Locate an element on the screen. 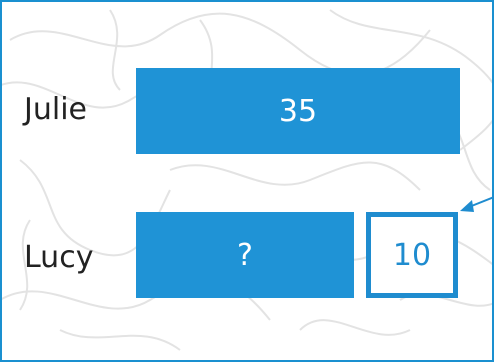 This screenshot has height=362, width=494. bar-julie-value: 35 is located at coordinates (298, 111).